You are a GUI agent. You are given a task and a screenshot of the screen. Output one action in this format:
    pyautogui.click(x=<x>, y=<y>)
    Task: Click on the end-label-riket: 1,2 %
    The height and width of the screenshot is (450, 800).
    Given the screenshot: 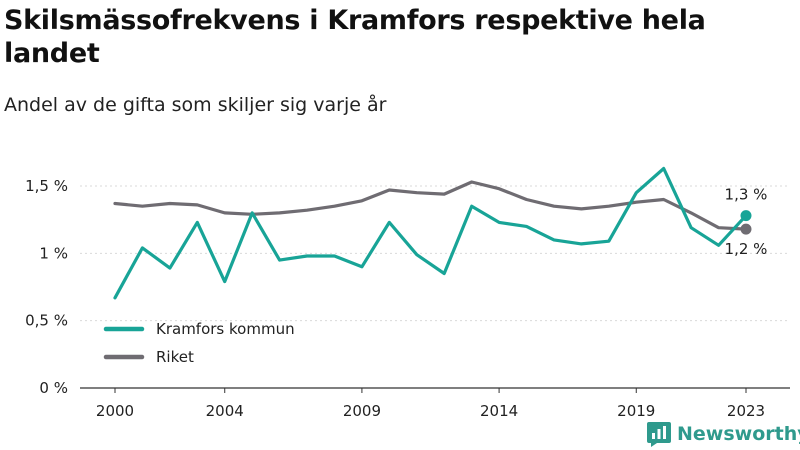 What is the action you would take?
    pyautogui.click(x=746, y=249)
    